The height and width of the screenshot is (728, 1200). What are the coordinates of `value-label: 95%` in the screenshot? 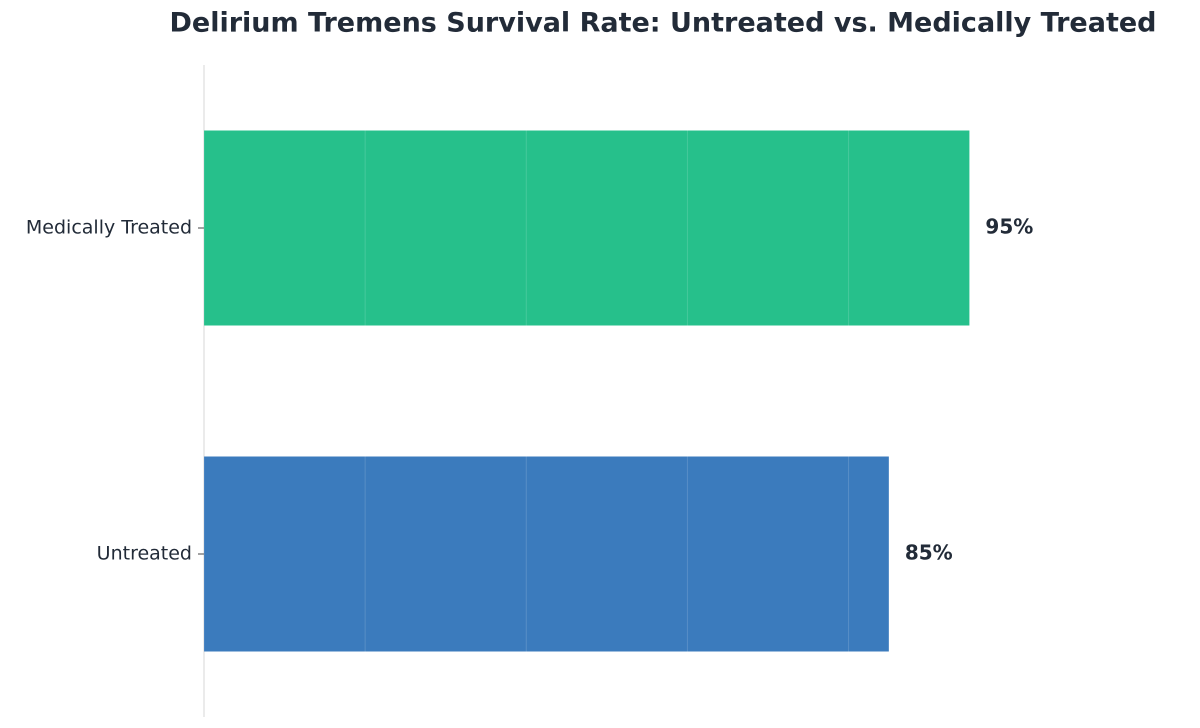 It's located at (1009, 227).